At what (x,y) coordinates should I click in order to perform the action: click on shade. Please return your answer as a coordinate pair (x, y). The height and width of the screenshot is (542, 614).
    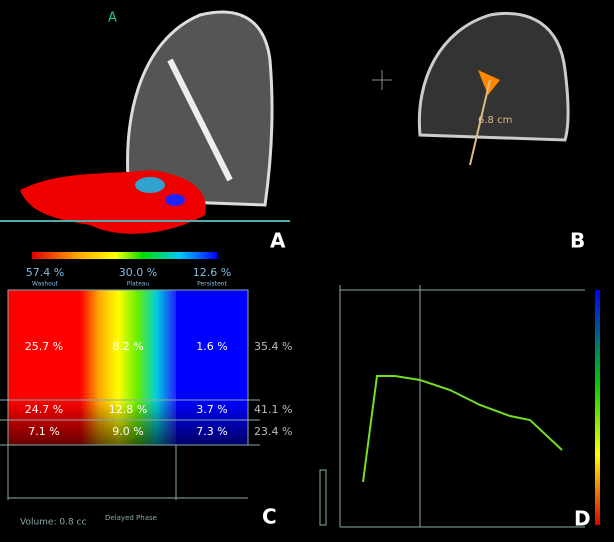
    Looking at the image, I should click on (128, 422).